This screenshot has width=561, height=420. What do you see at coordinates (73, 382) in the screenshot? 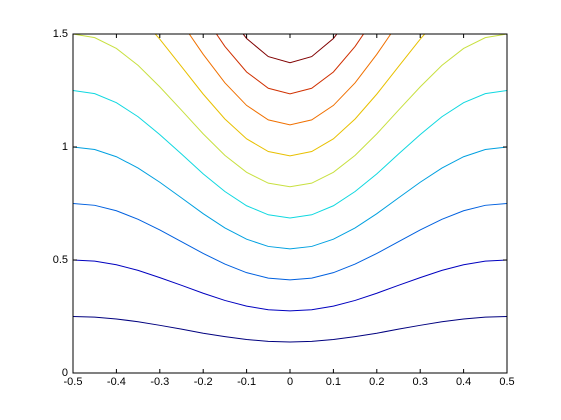
I see `x-tick-label: -0.5` at bounding box center [73, 382].